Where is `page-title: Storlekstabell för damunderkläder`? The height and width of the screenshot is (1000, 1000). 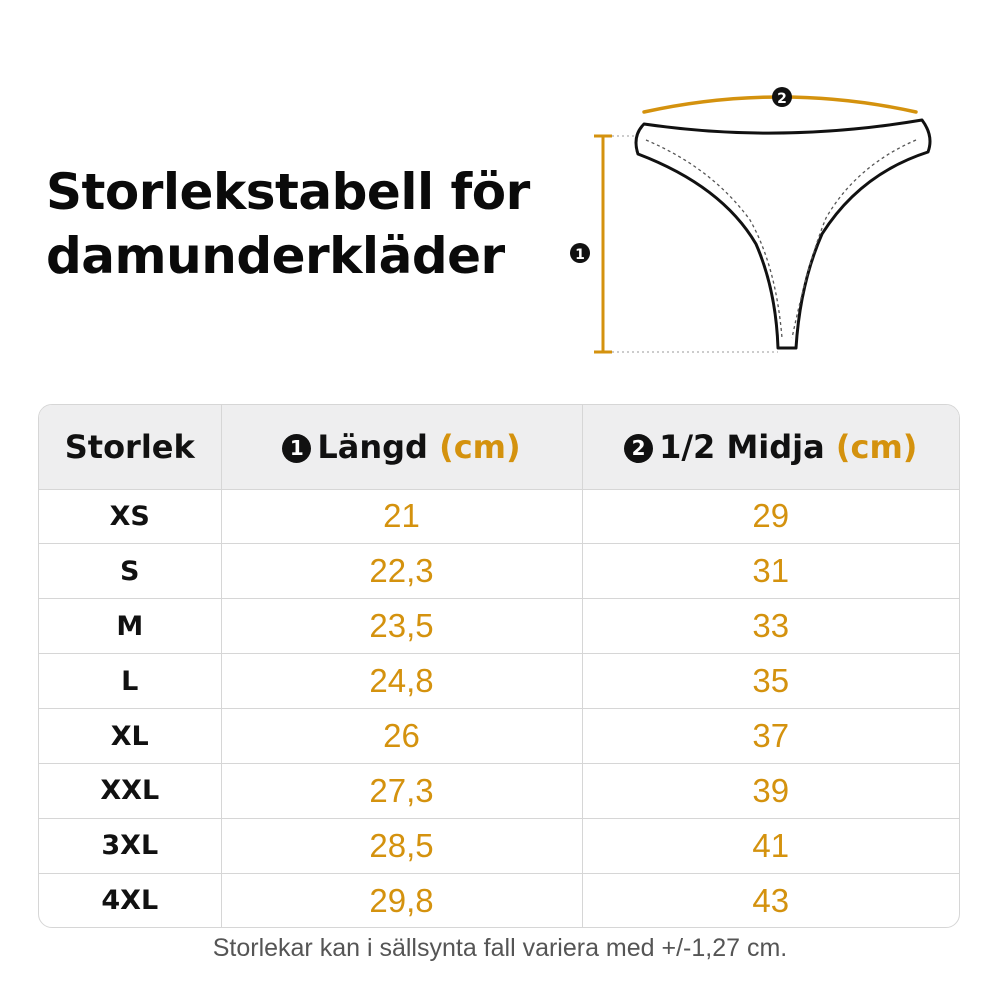 page-title: Storlekstabell för damunderkläder is located at coordinates (288, 224).